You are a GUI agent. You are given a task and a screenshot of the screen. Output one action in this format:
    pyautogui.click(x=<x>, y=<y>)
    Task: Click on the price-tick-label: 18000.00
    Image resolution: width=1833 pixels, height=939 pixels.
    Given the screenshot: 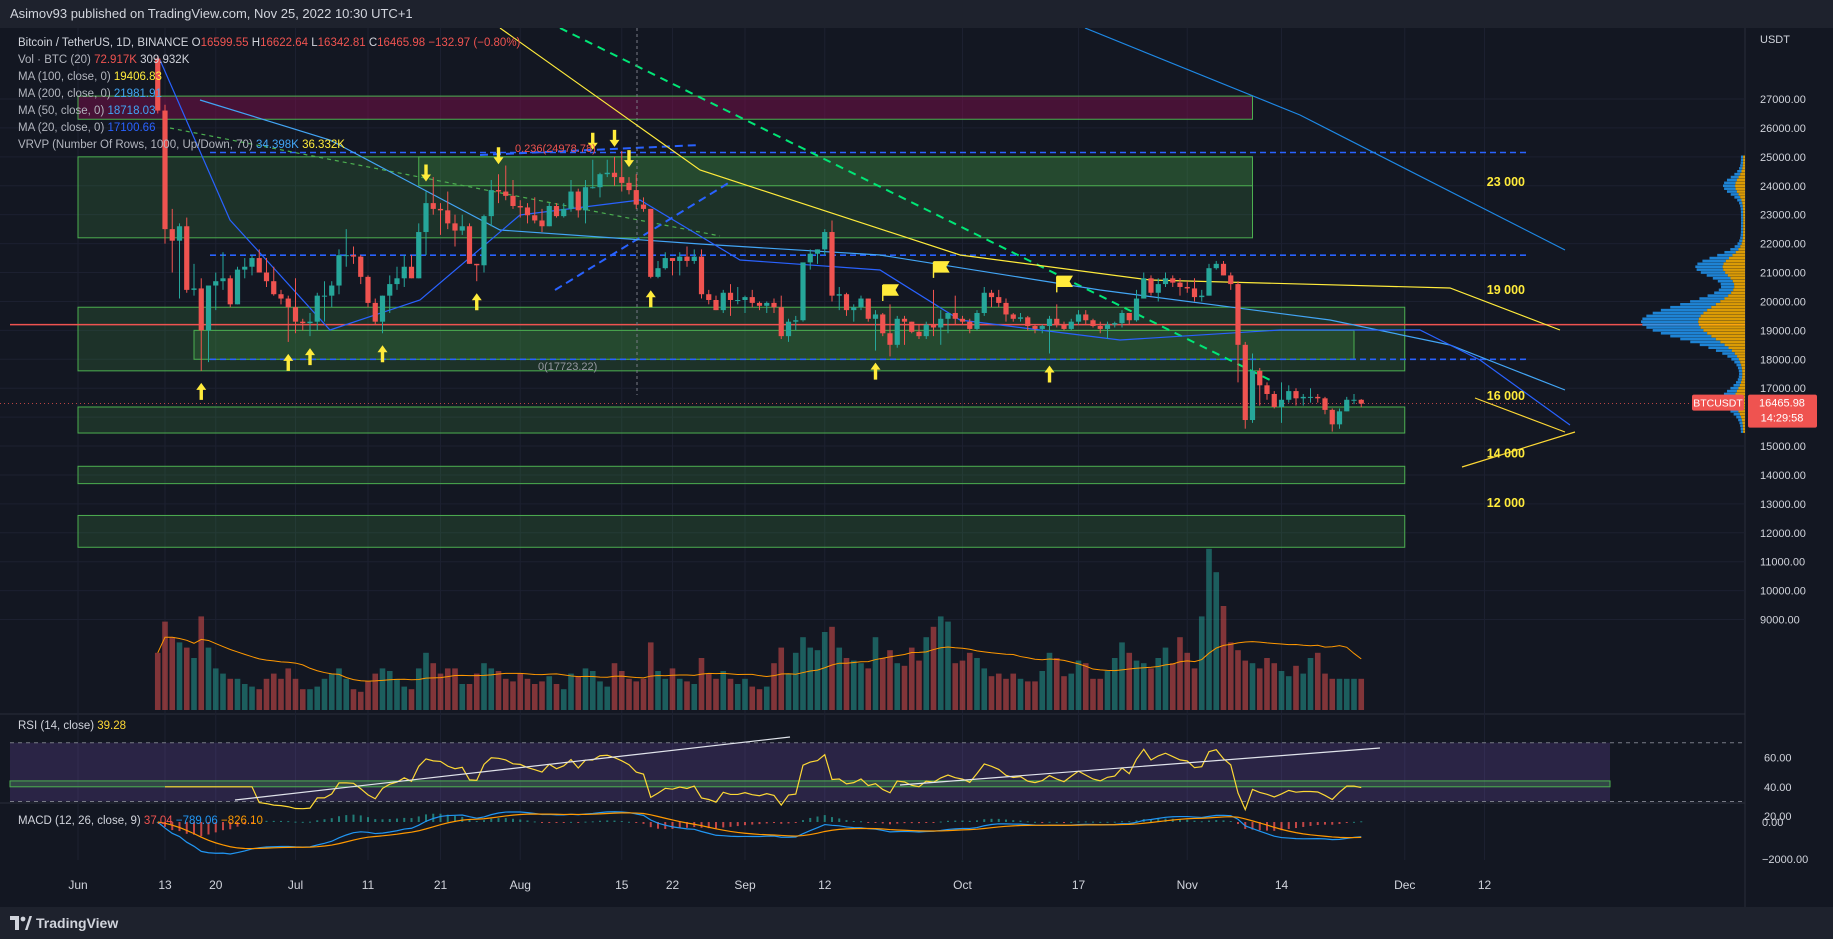 What is the action you would take?
    pyautogui.click(x=1783, y=360)
    